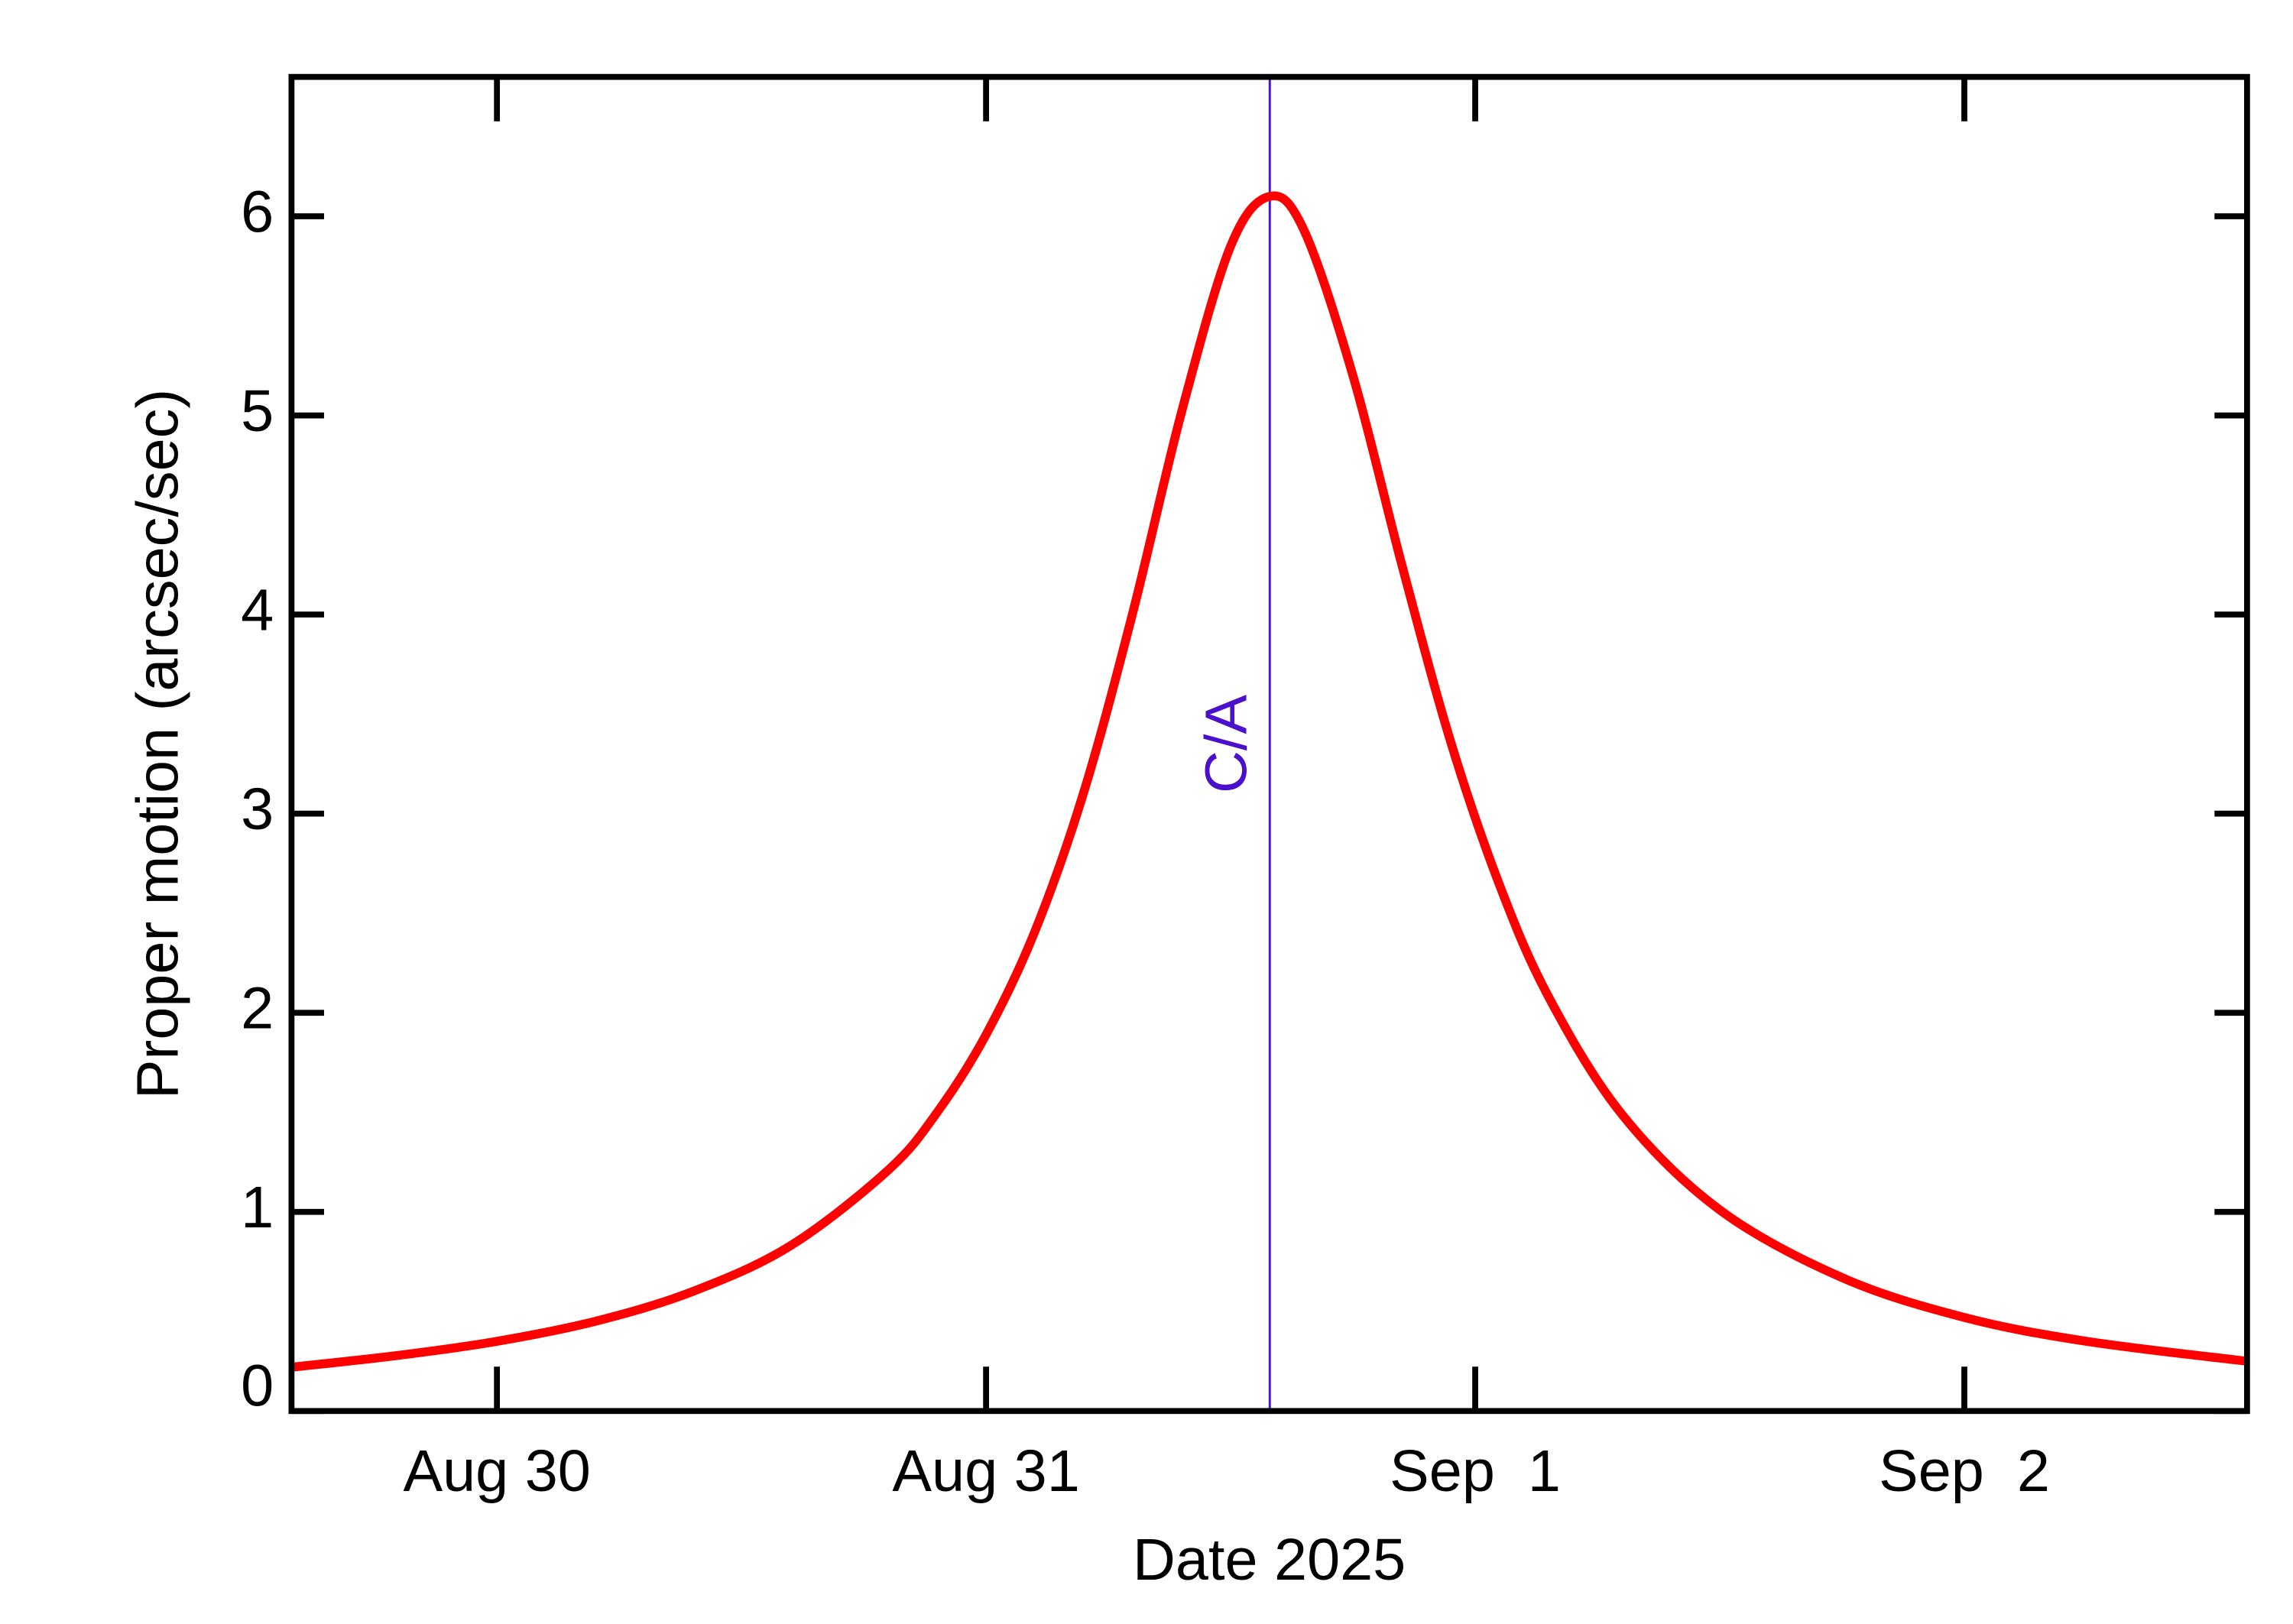 The width and height of the screenshot is (2293, 1624). Describe the element at coordinates (257, 1386) in the screenshot. I see `y-tick-label: 0` at that location.